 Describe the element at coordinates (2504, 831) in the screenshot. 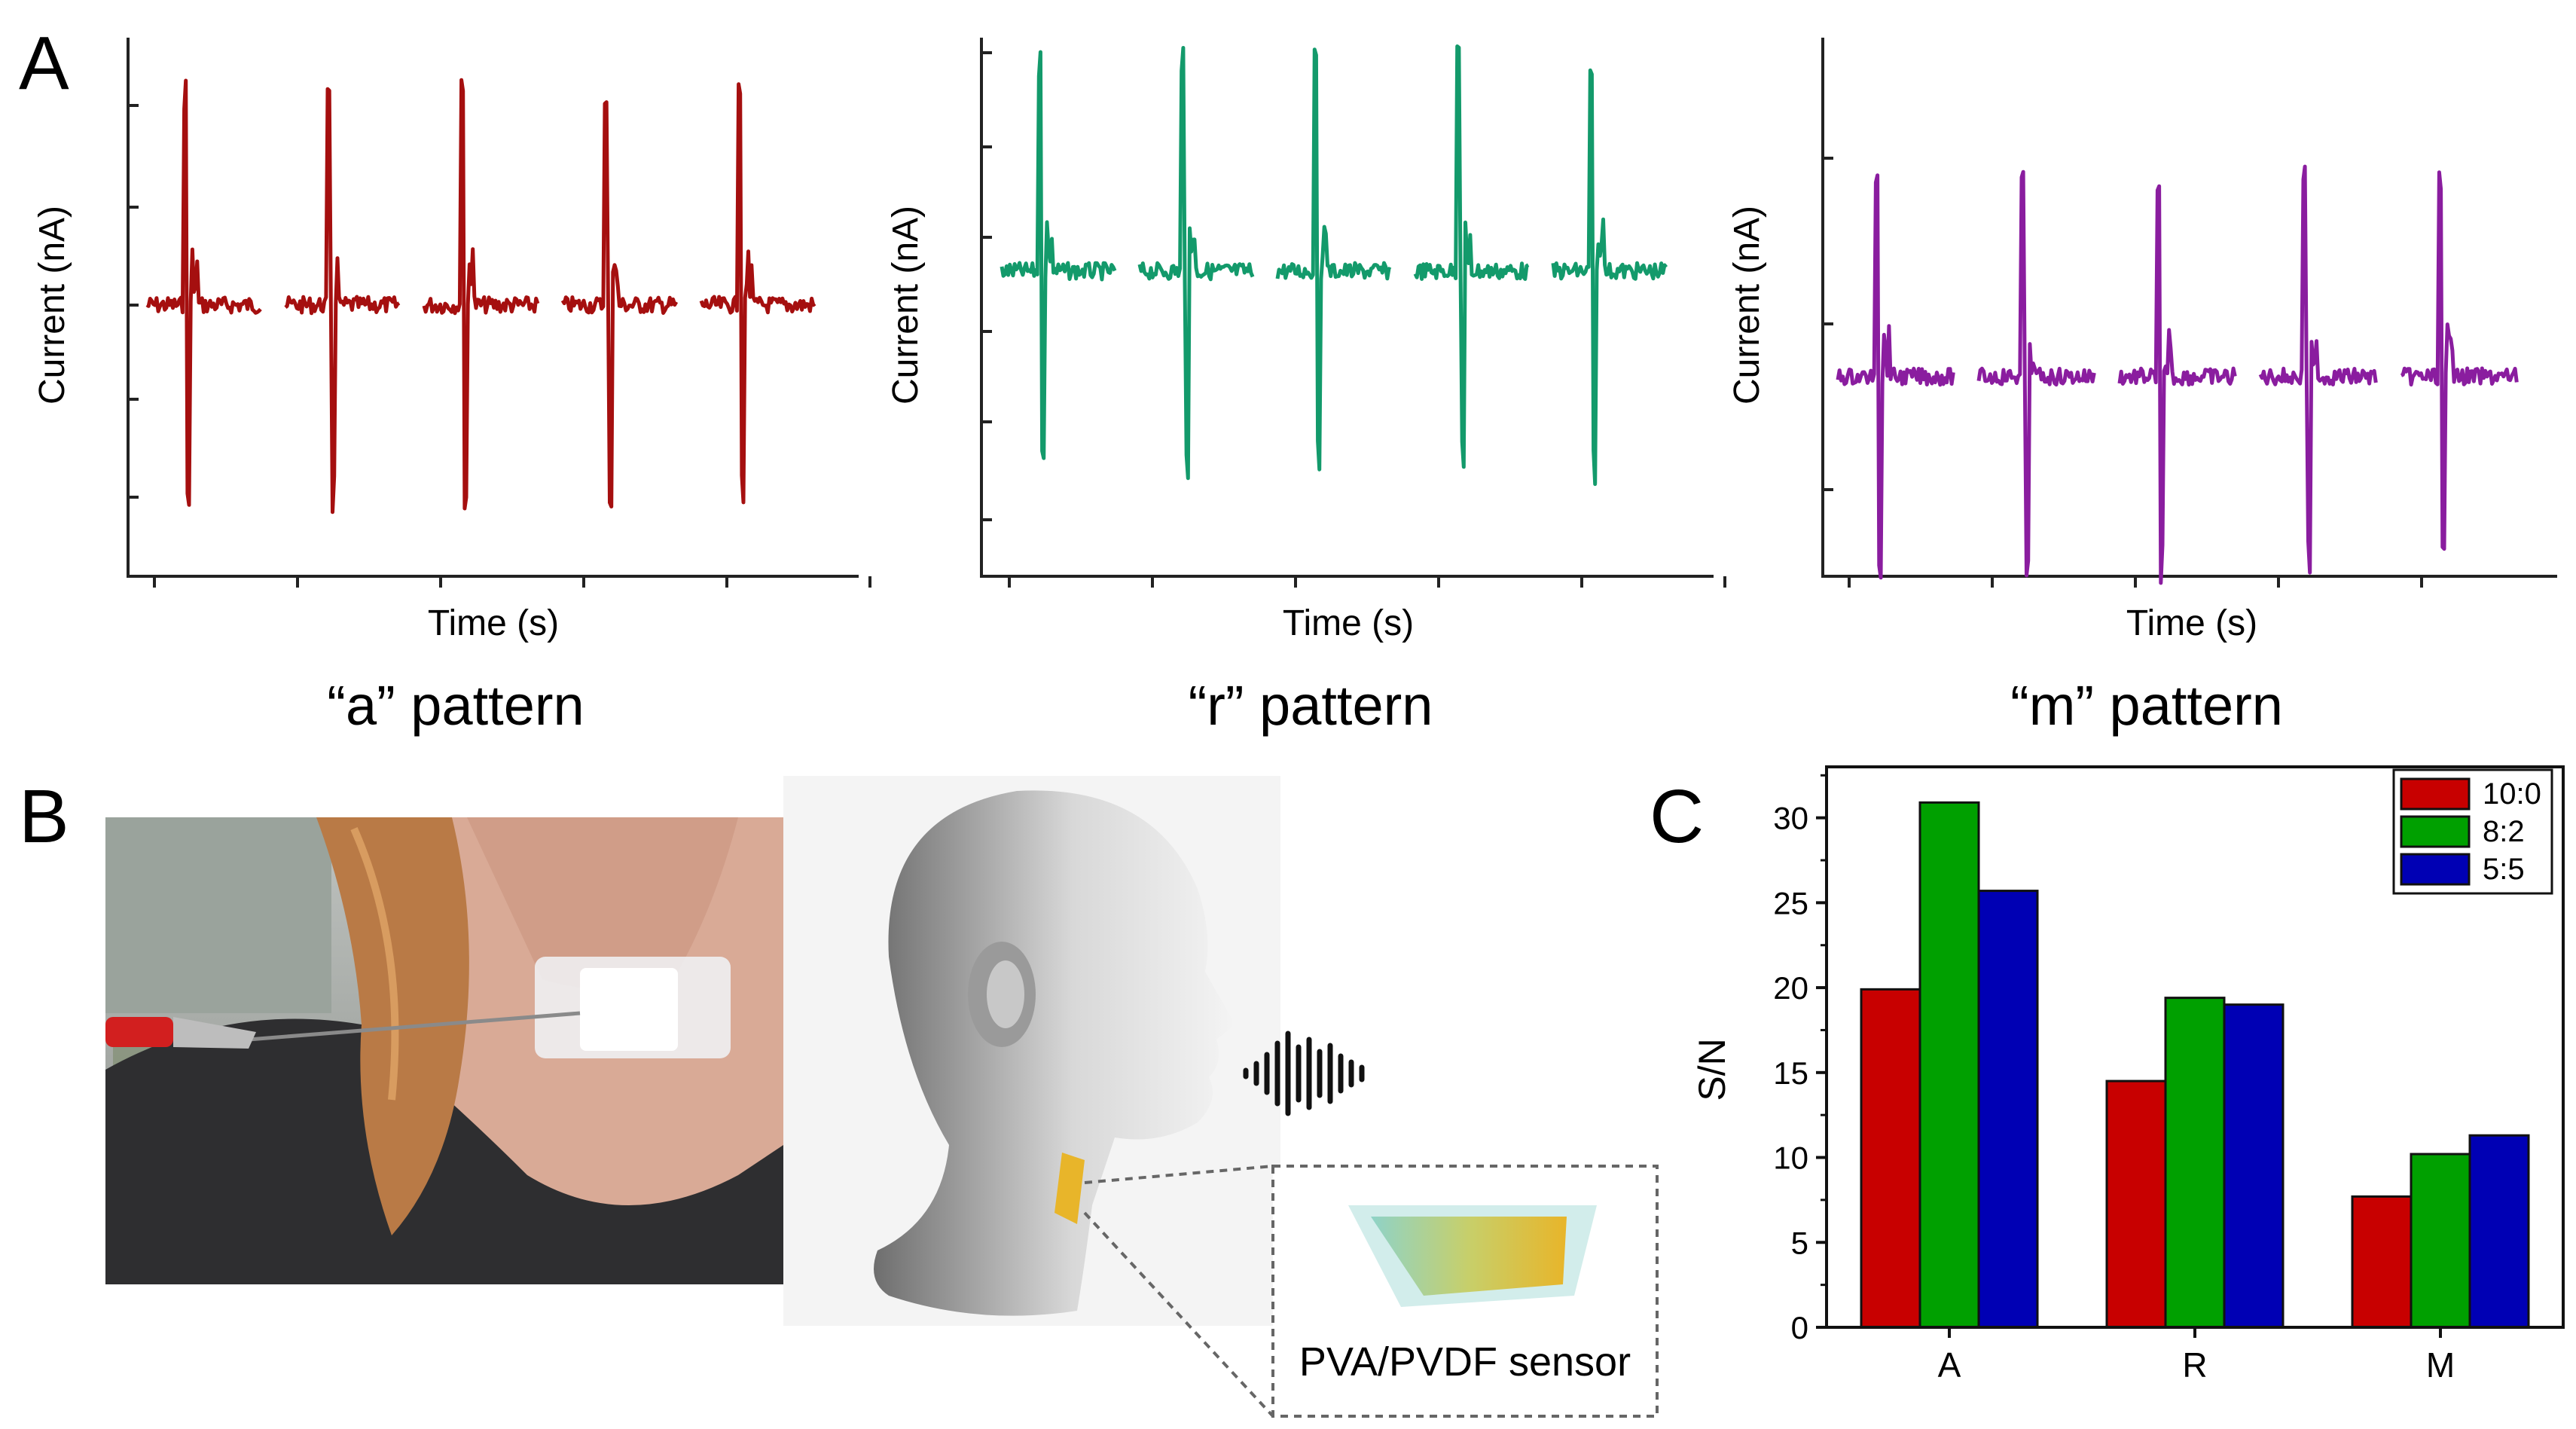

I see `legend-label: 8:2` at that location.